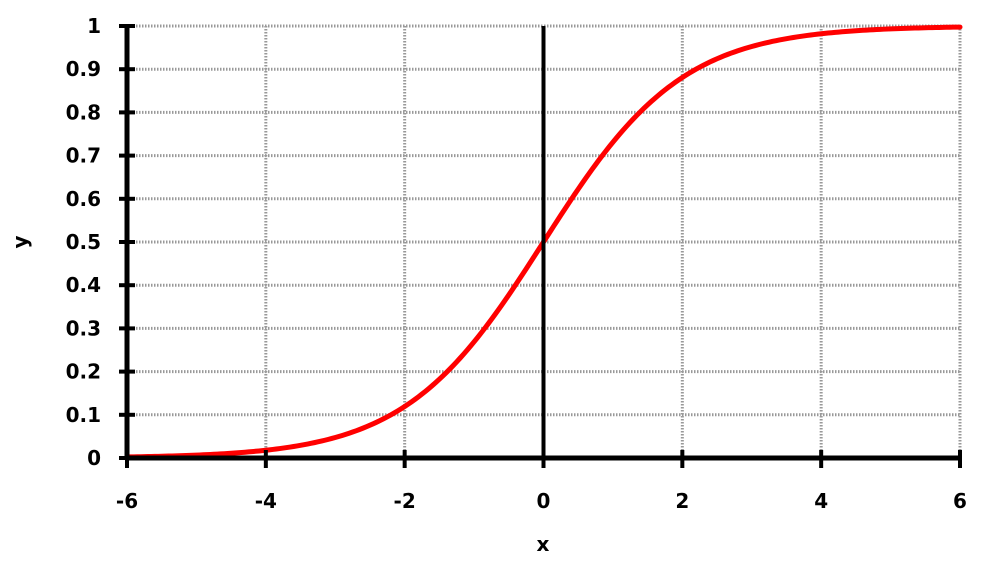  What do you see at coordinates (83, 328) in the screenshot?
I see `y-tick-label: 0.3` at bounding box center [83, 328].